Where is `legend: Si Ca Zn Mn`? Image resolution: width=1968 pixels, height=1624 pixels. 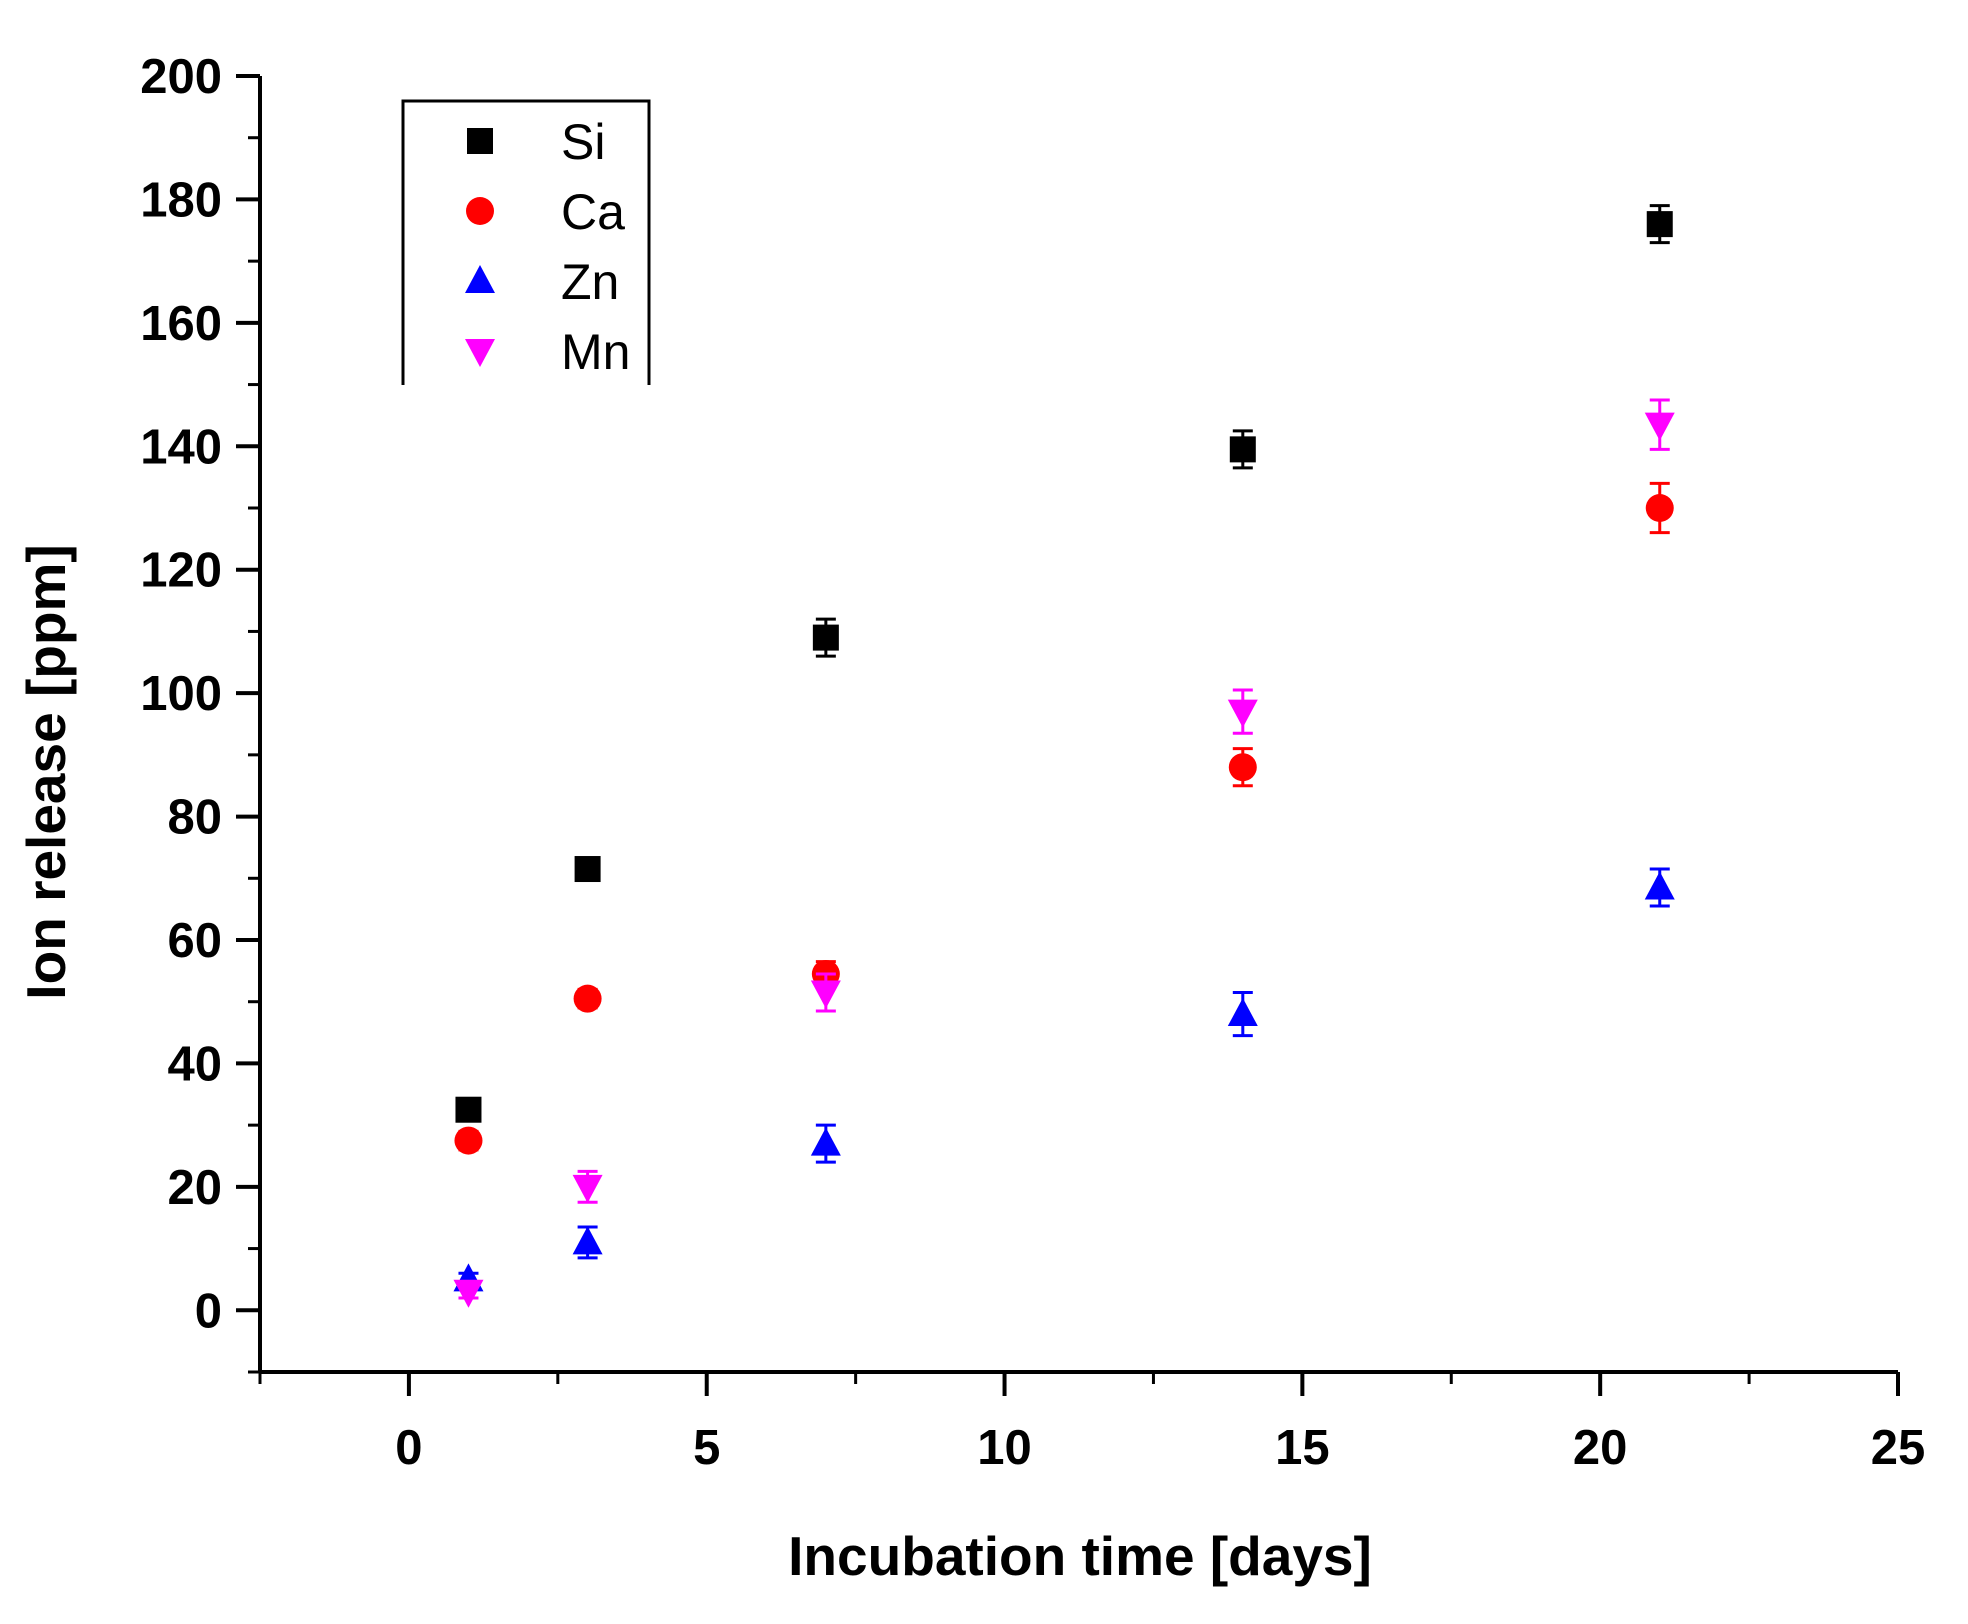
legend: Si Ca Zn Mn is located at coordinates (526, 242).